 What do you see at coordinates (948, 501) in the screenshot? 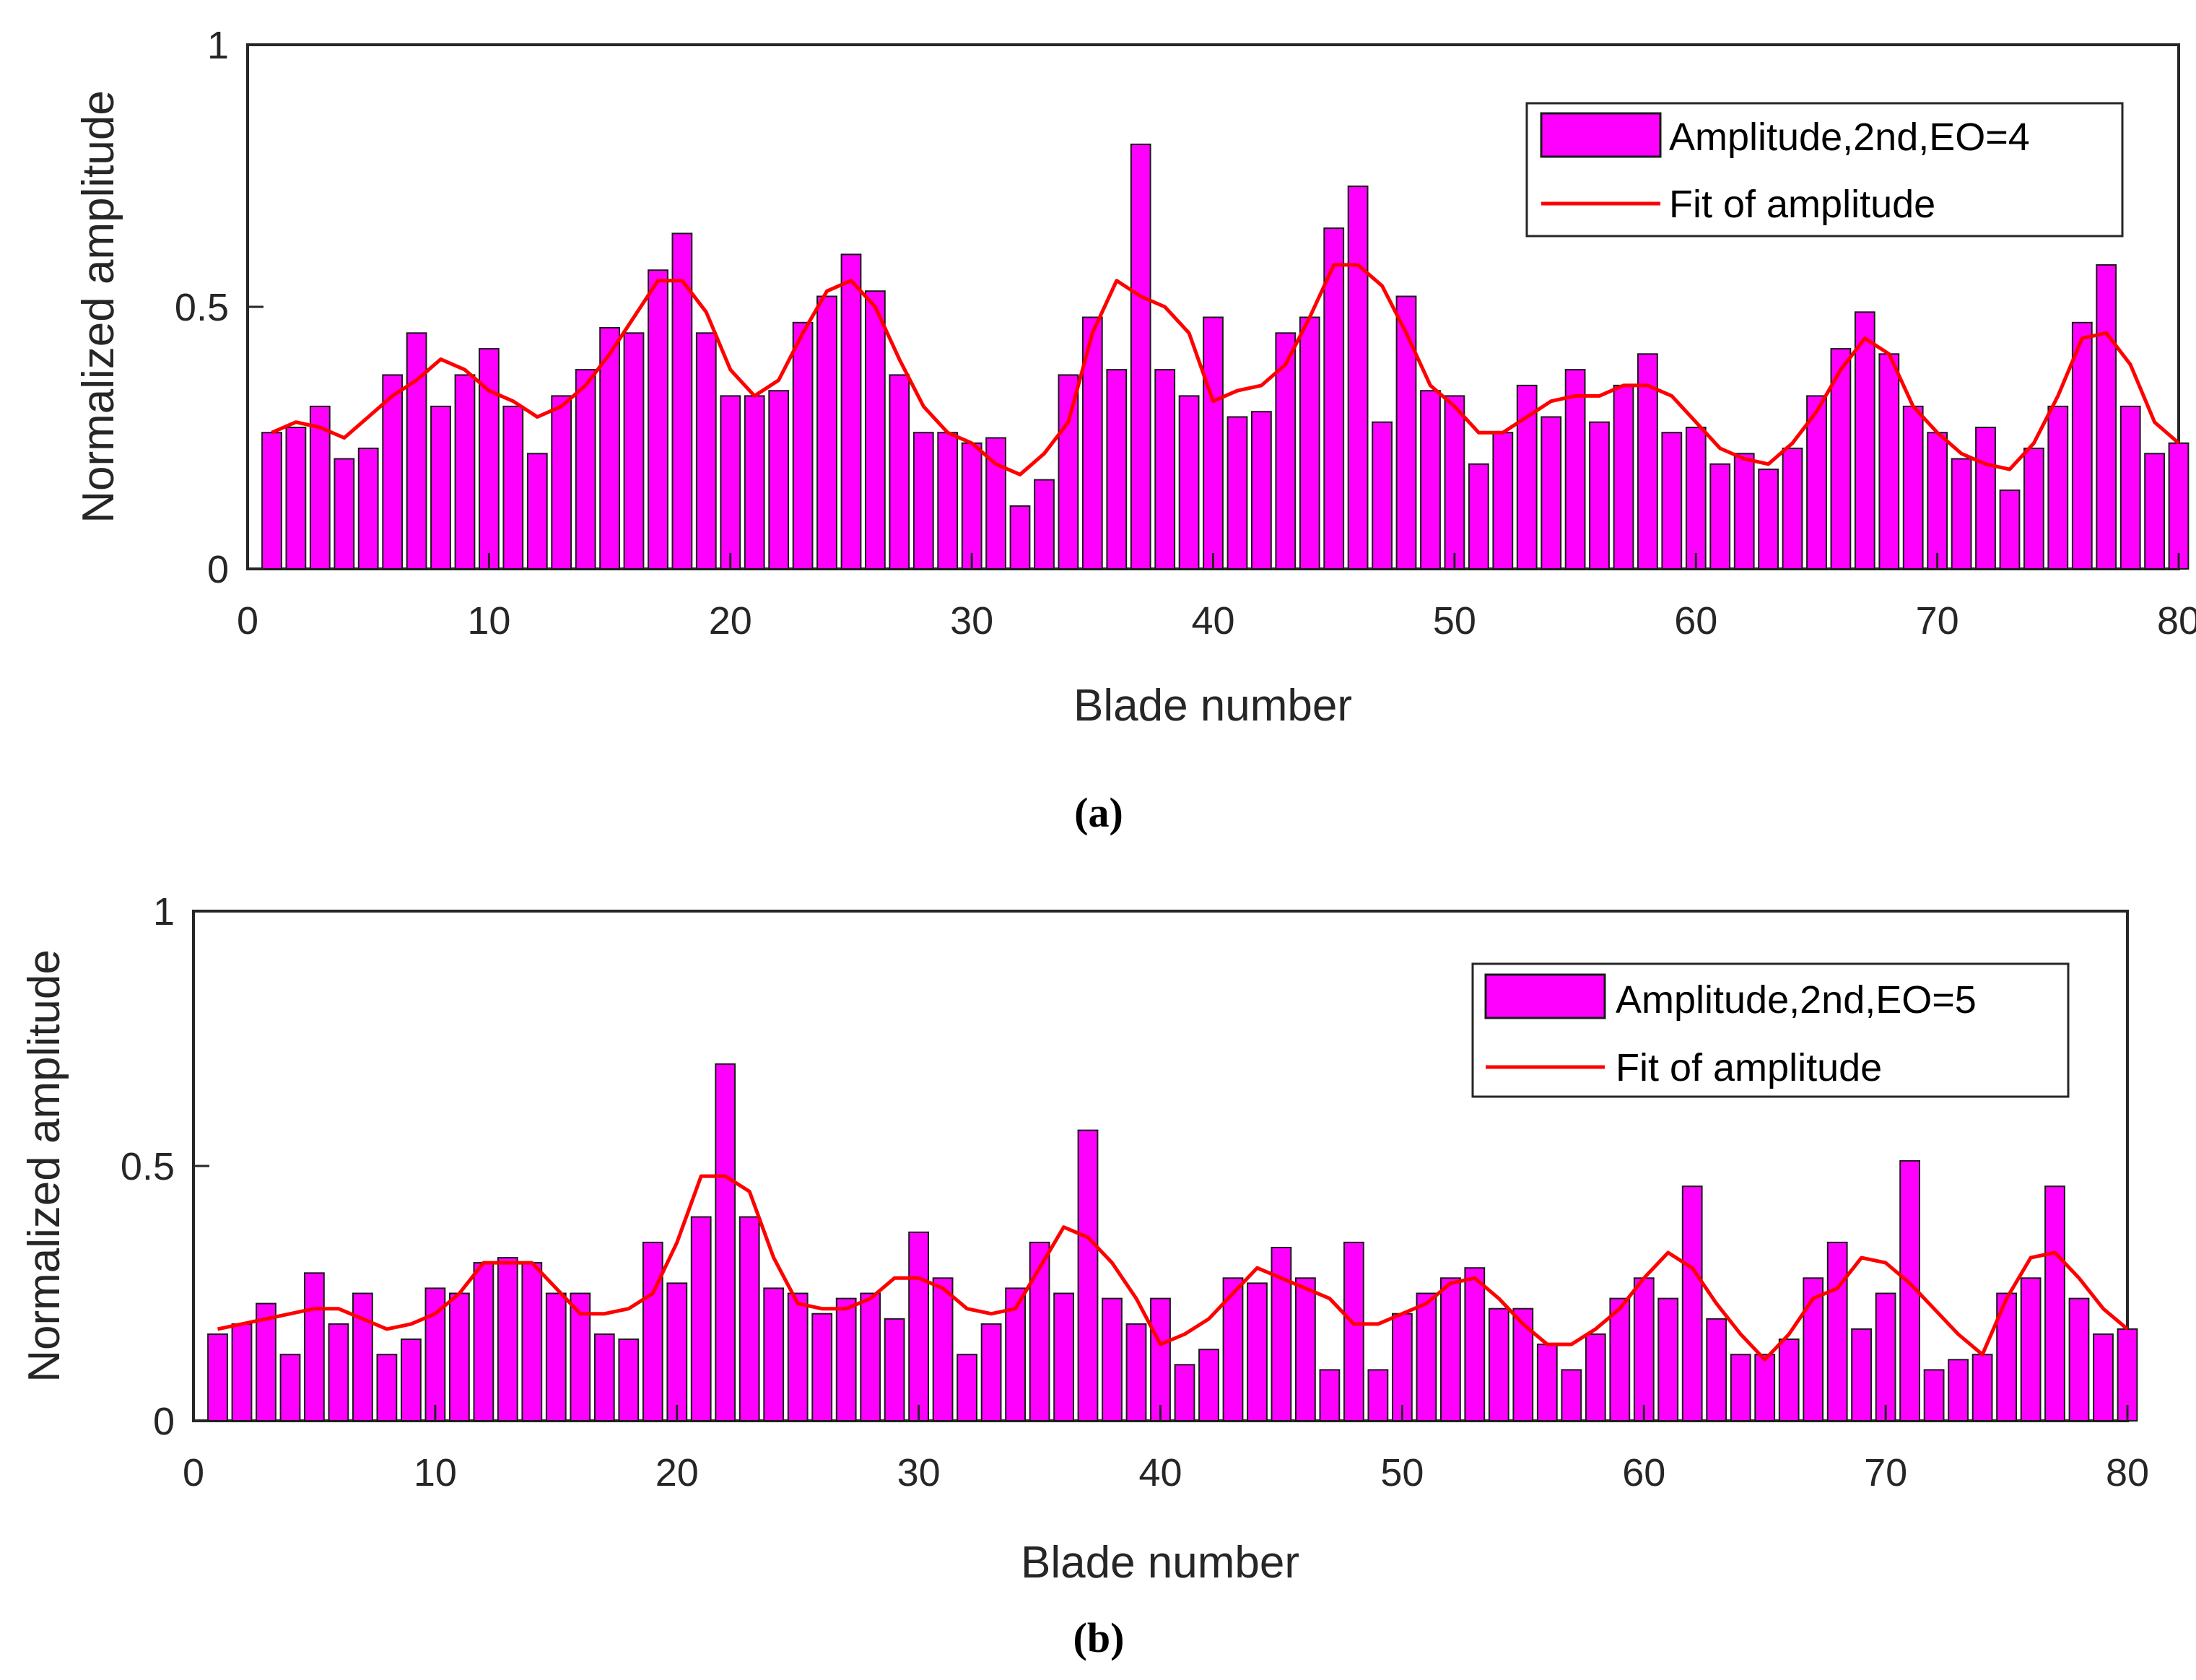
I see `bar-blade-29-a` at bounding box center [948, 501].